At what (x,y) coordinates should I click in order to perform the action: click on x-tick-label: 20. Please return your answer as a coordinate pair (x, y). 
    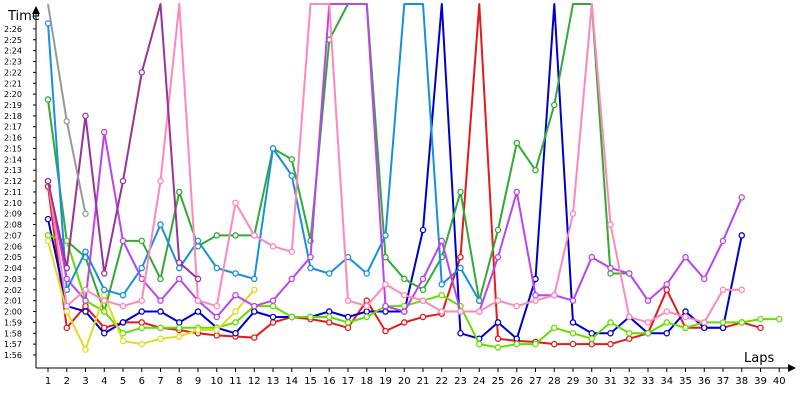
    Looking at the image, I should click on (404, 381).